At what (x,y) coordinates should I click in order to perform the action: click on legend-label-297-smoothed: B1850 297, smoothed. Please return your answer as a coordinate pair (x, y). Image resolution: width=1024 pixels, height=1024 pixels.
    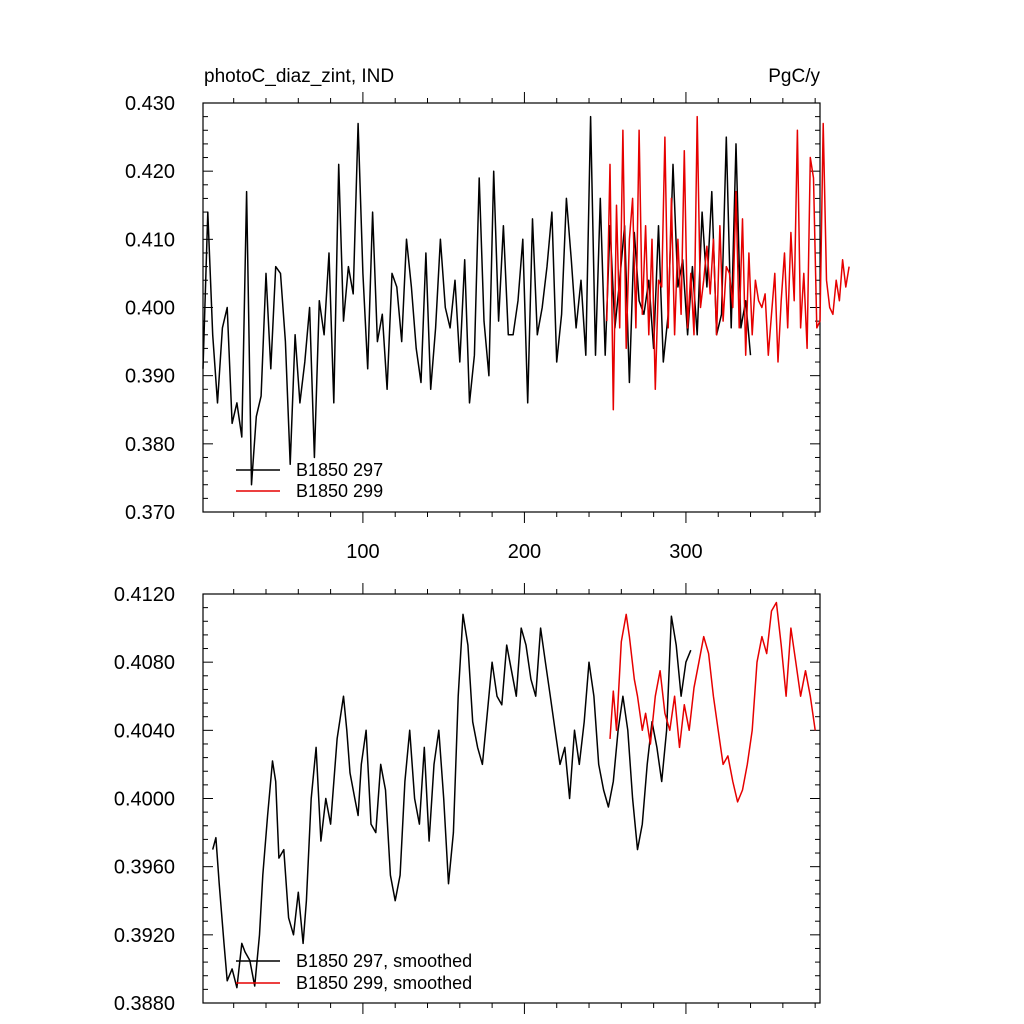
    Looking at the image, I should click on (384, 961).